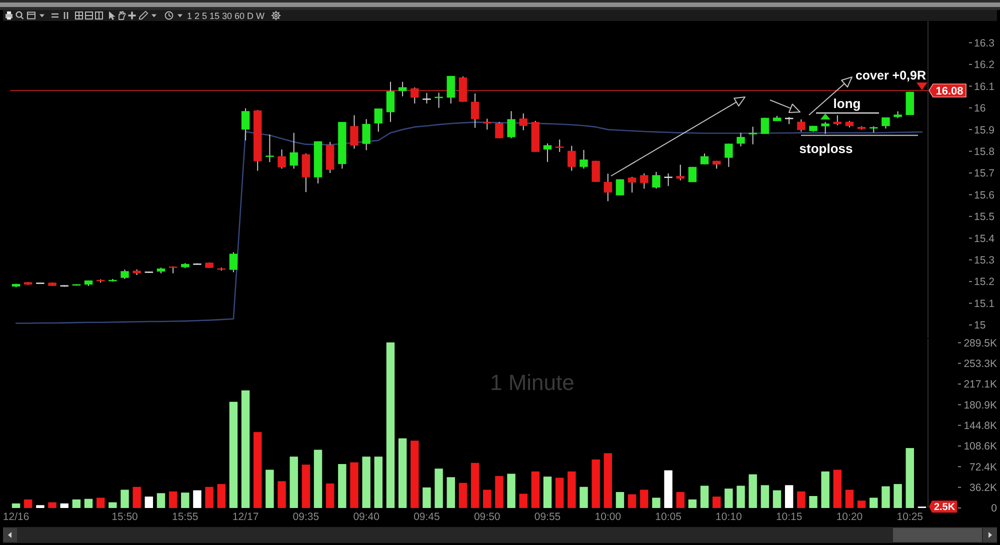  Describe the element at coordinates (487, 517) in the screenshot. I see `x-tick-label: 09:50` at that location.